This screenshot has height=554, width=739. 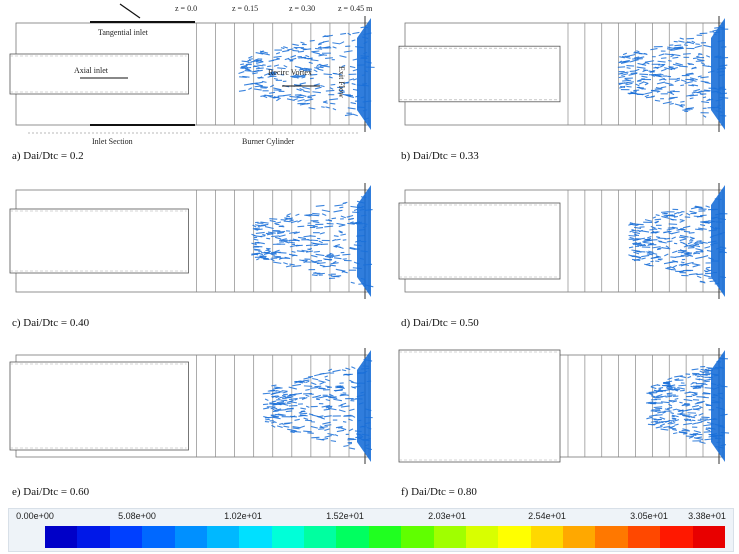 I want to click on panel-a-annotations, so click(x=194, y=68).